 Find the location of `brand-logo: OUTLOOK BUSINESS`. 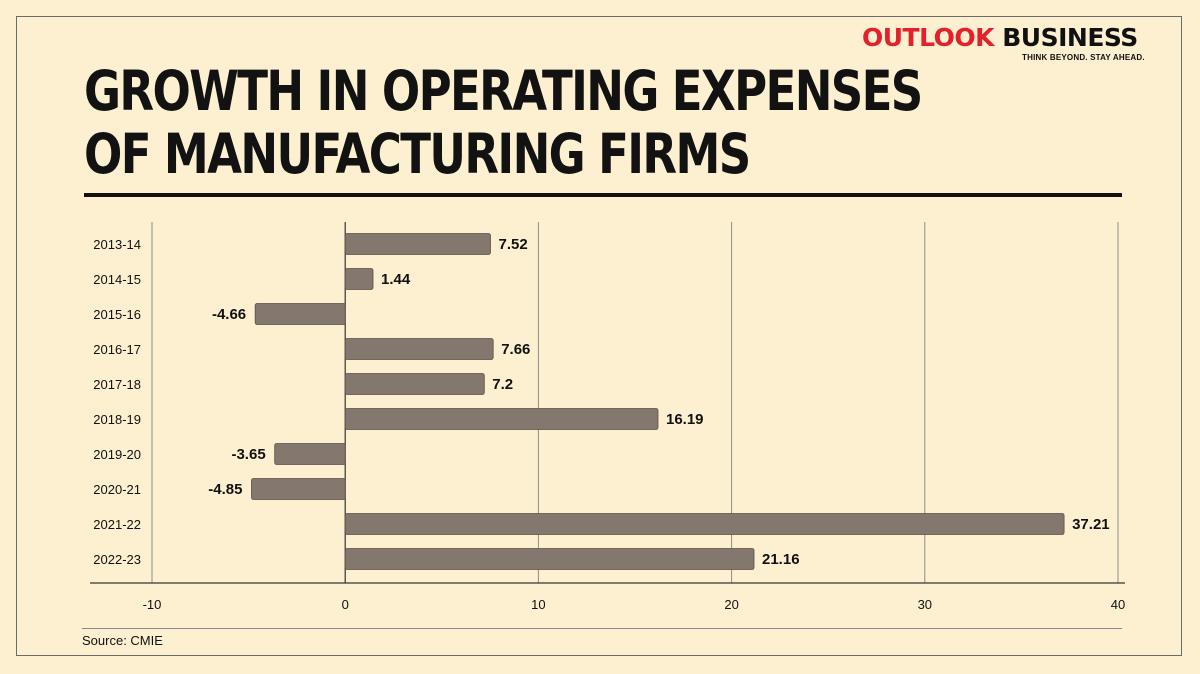

brand-logo: OUTLOOK BUSINESS is located at coordinates (1000, 38).